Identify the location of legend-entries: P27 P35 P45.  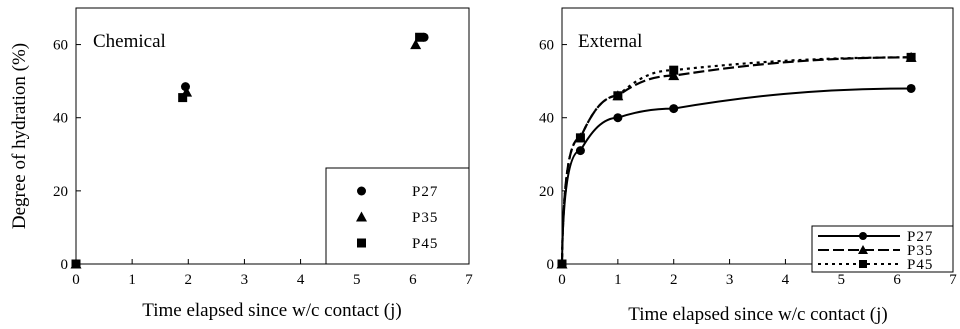
(397, 218).